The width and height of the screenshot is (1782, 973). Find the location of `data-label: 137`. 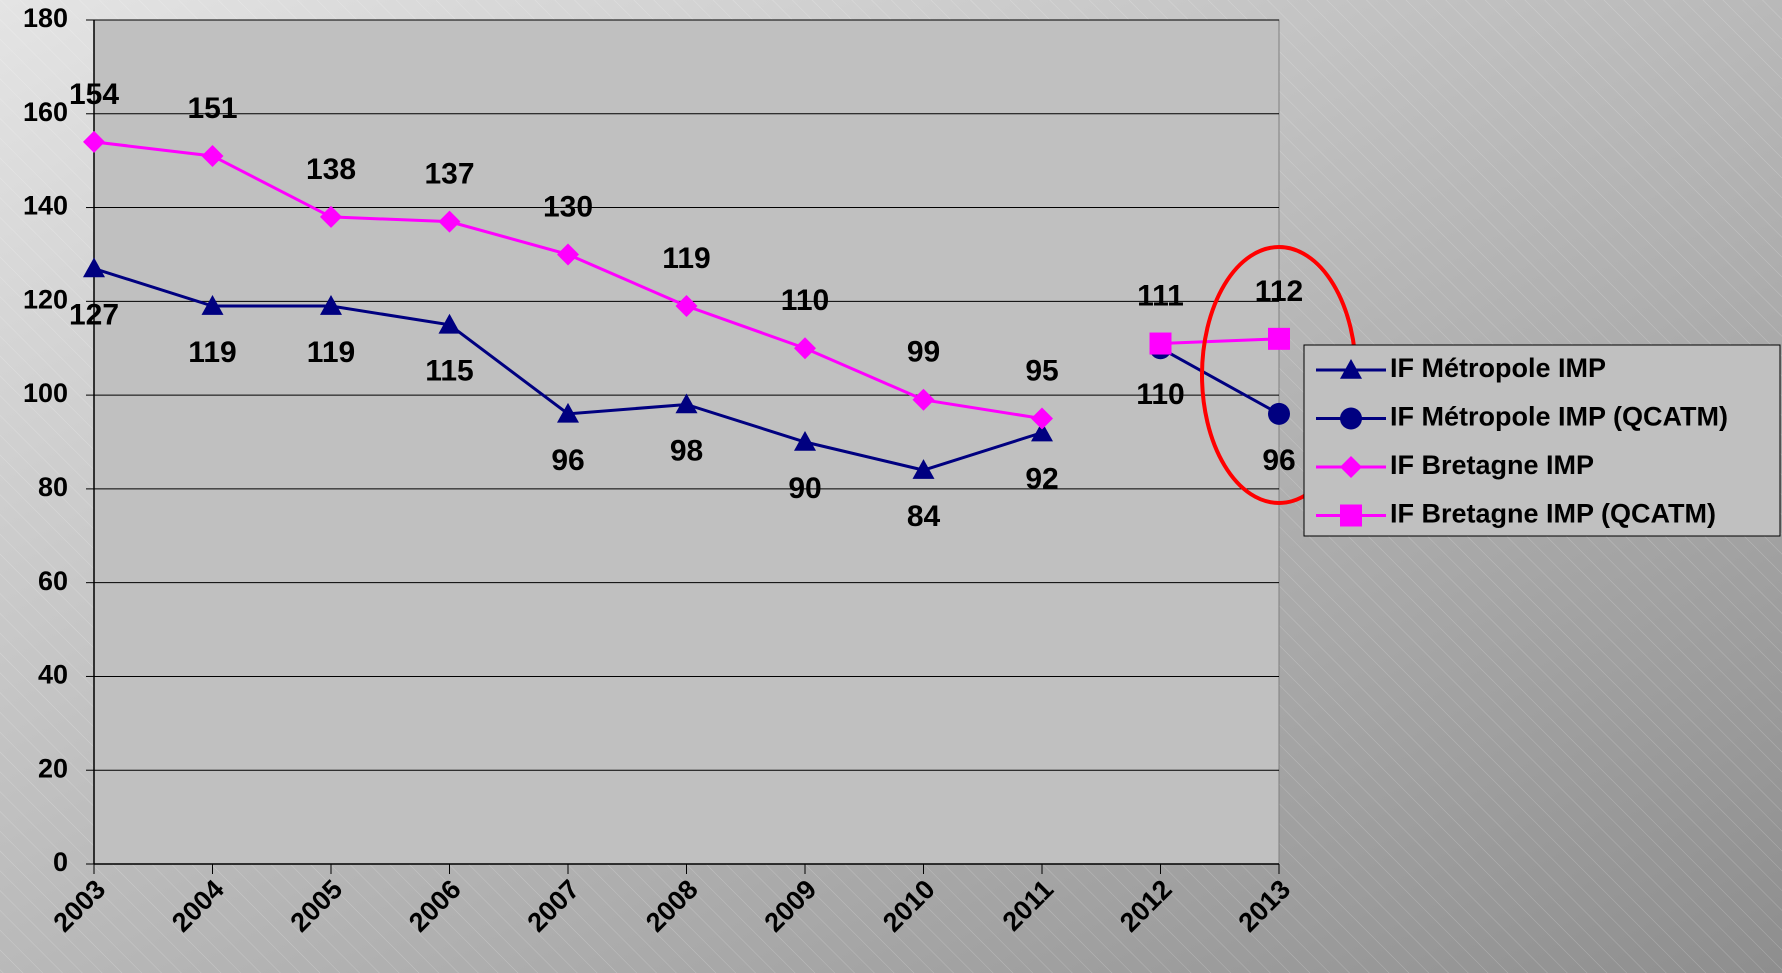

data-label: 137 is located at coordinates (449, 174).